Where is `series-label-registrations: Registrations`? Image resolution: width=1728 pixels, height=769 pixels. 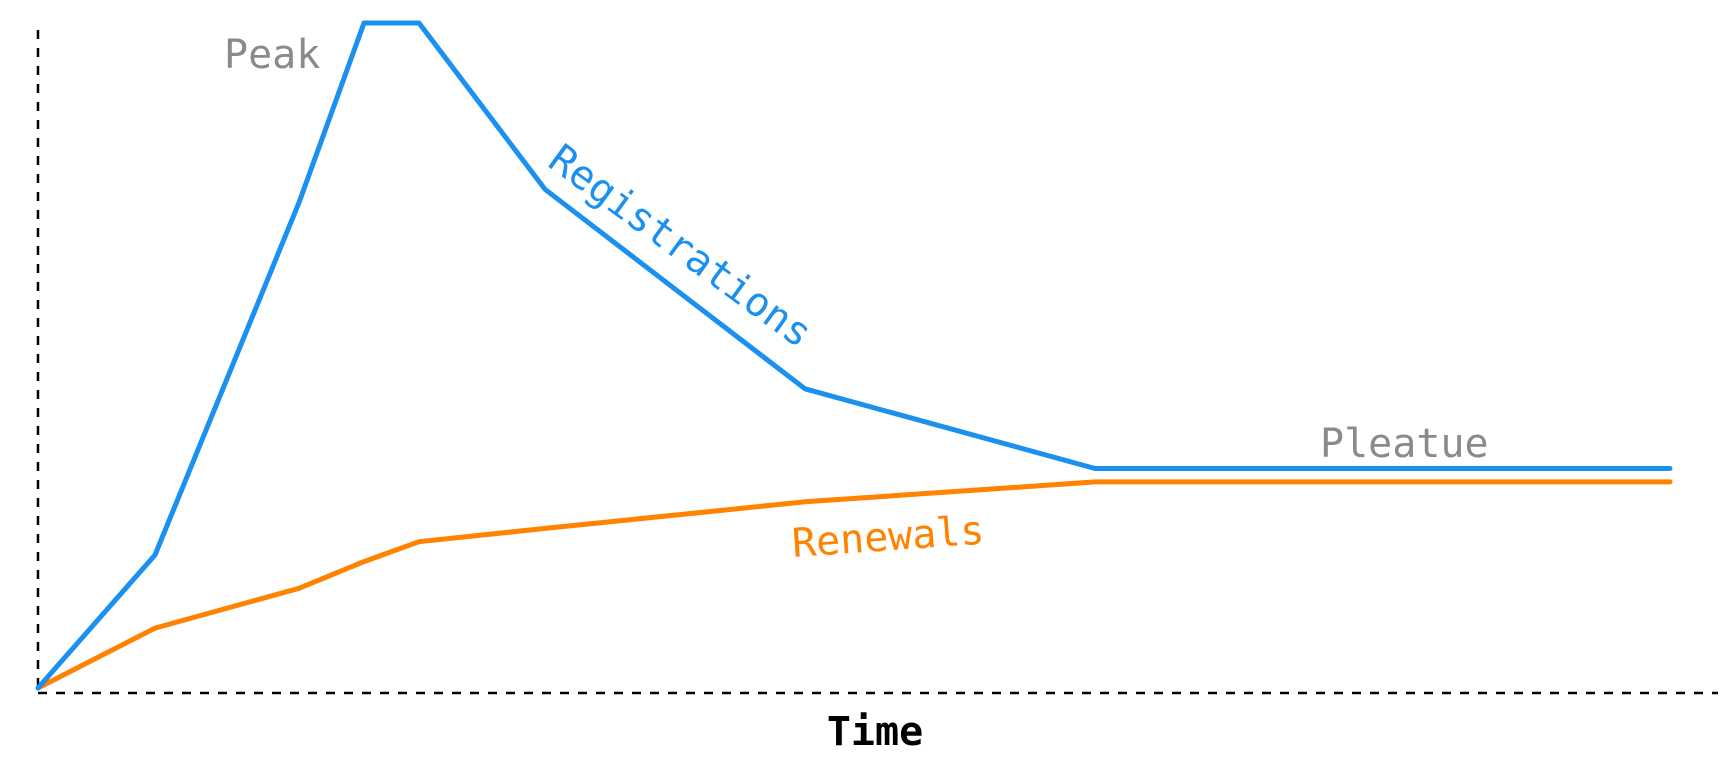
series-label-registrations: Registrations is located at coordinates (680, 246).